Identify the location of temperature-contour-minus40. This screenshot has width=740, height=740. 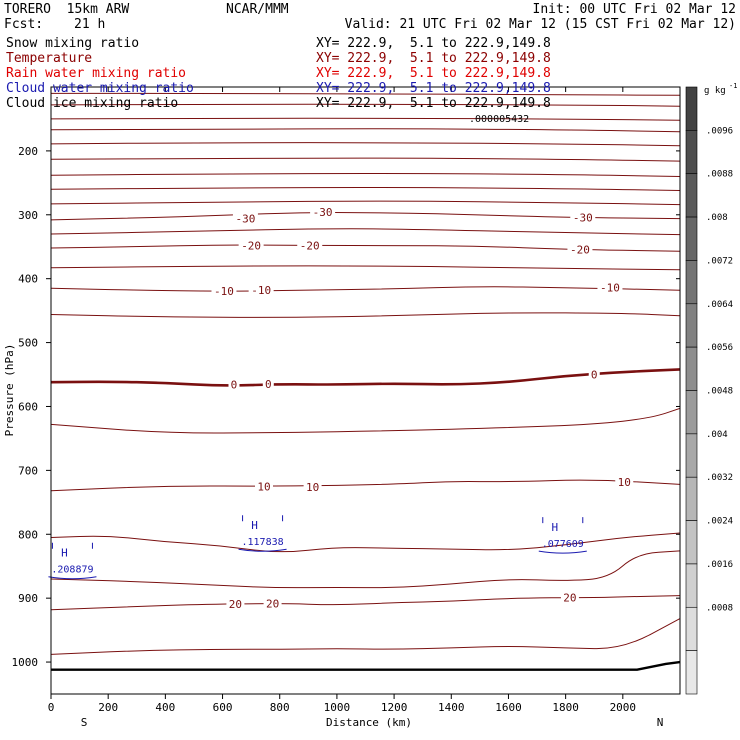
(365, 189).